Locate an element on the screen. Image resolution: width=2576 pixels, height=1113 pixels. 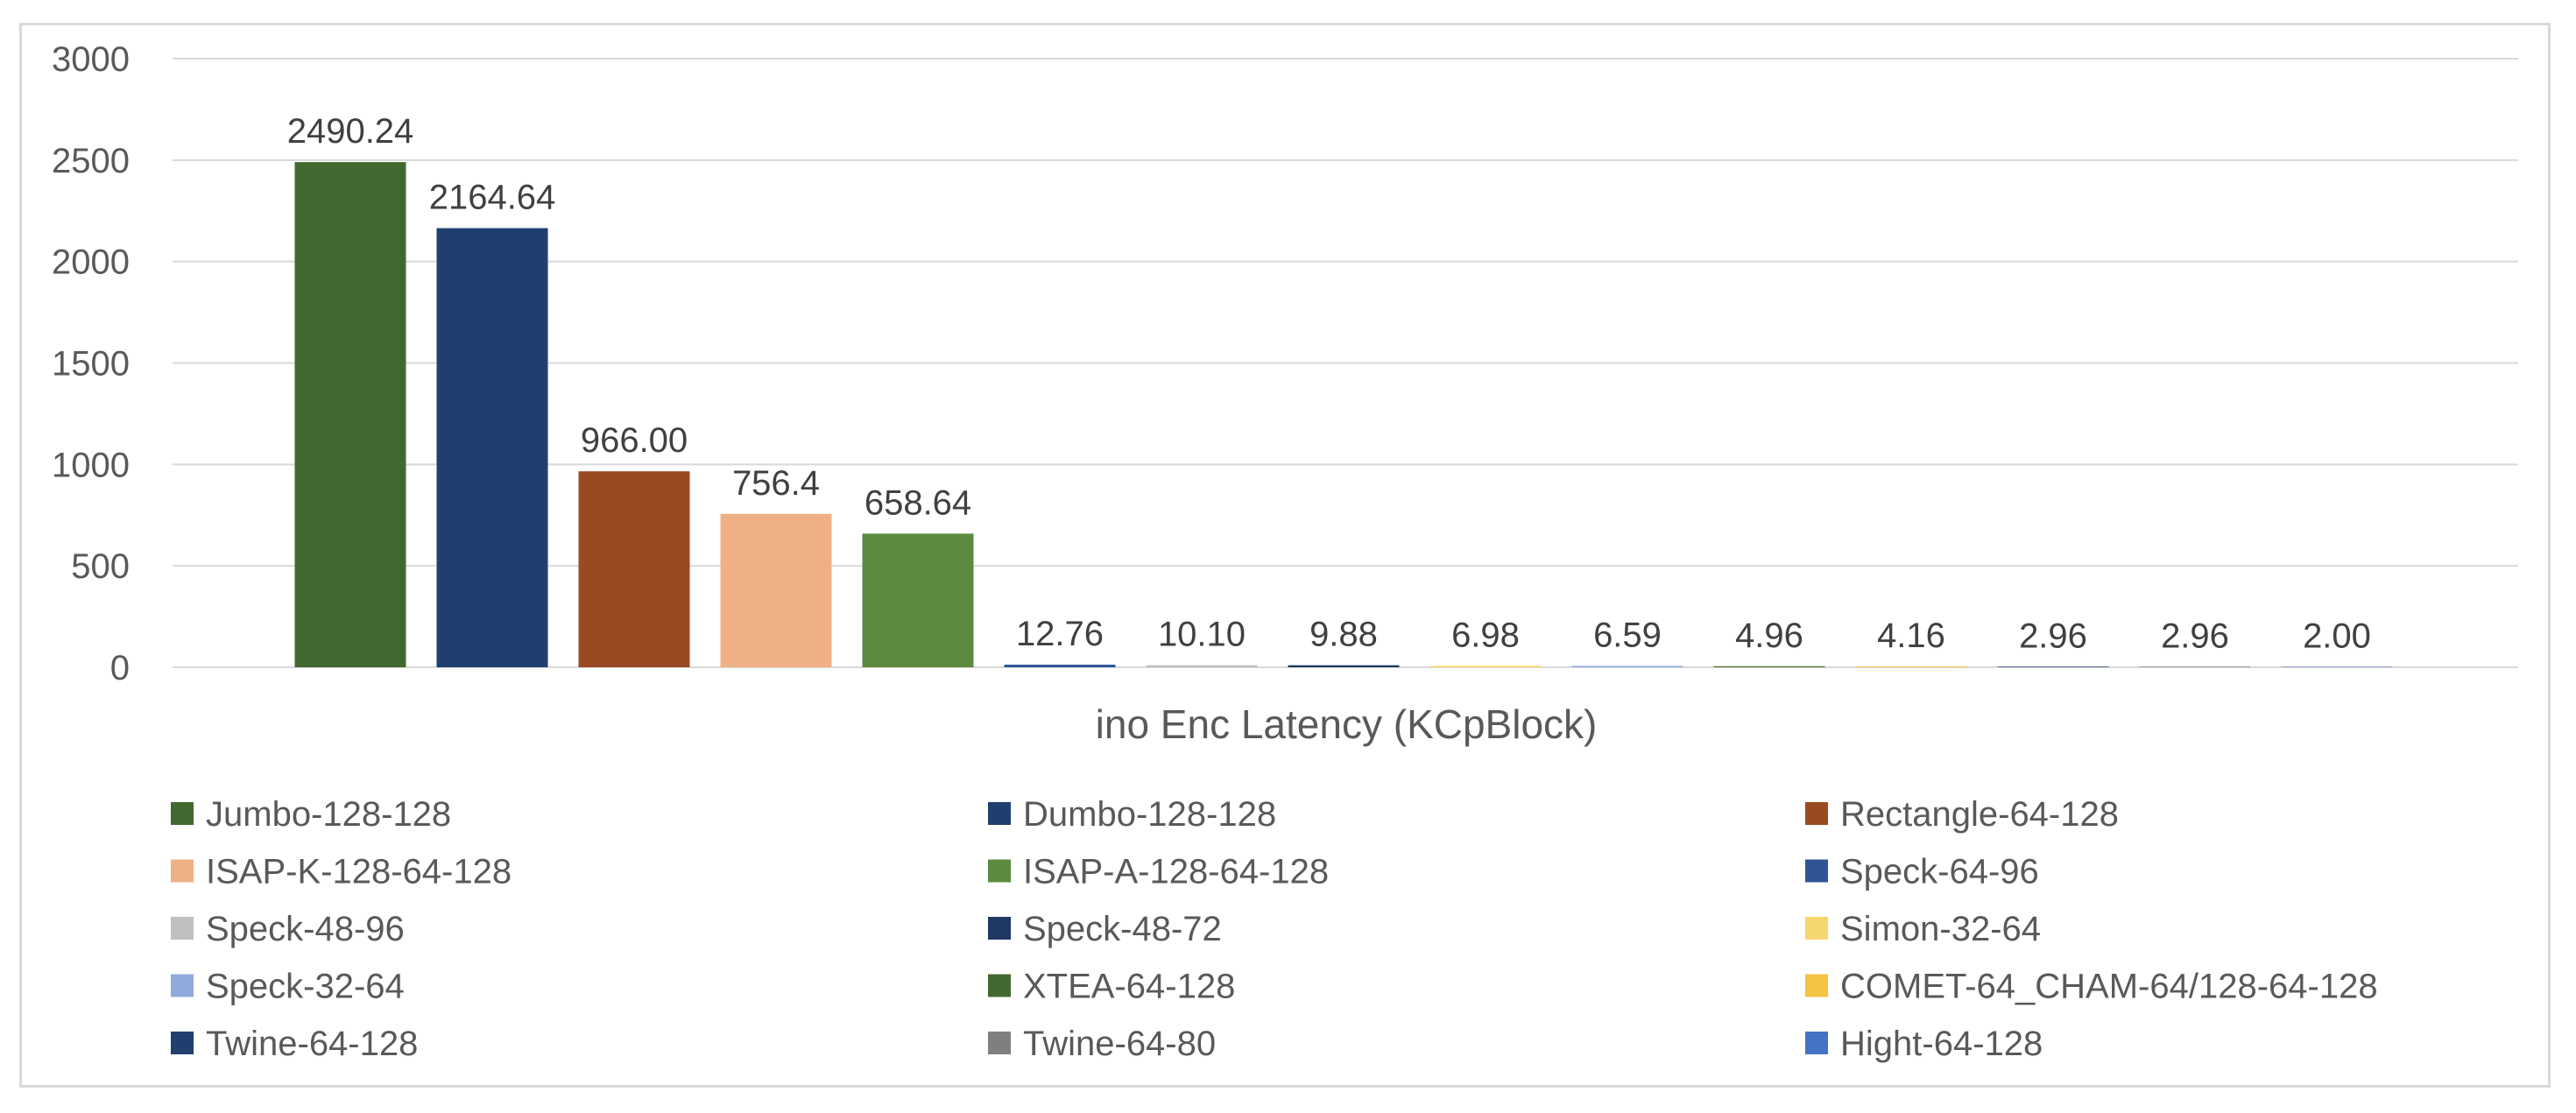
legend-item: COMET-64_CHAM-64/128-64-128 is located at coordinates (2091, 987).